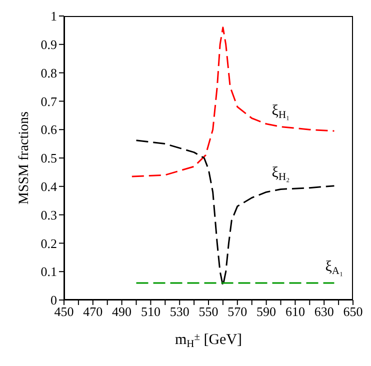  I want to click on x-tick-label: 550, so click(208, 312).